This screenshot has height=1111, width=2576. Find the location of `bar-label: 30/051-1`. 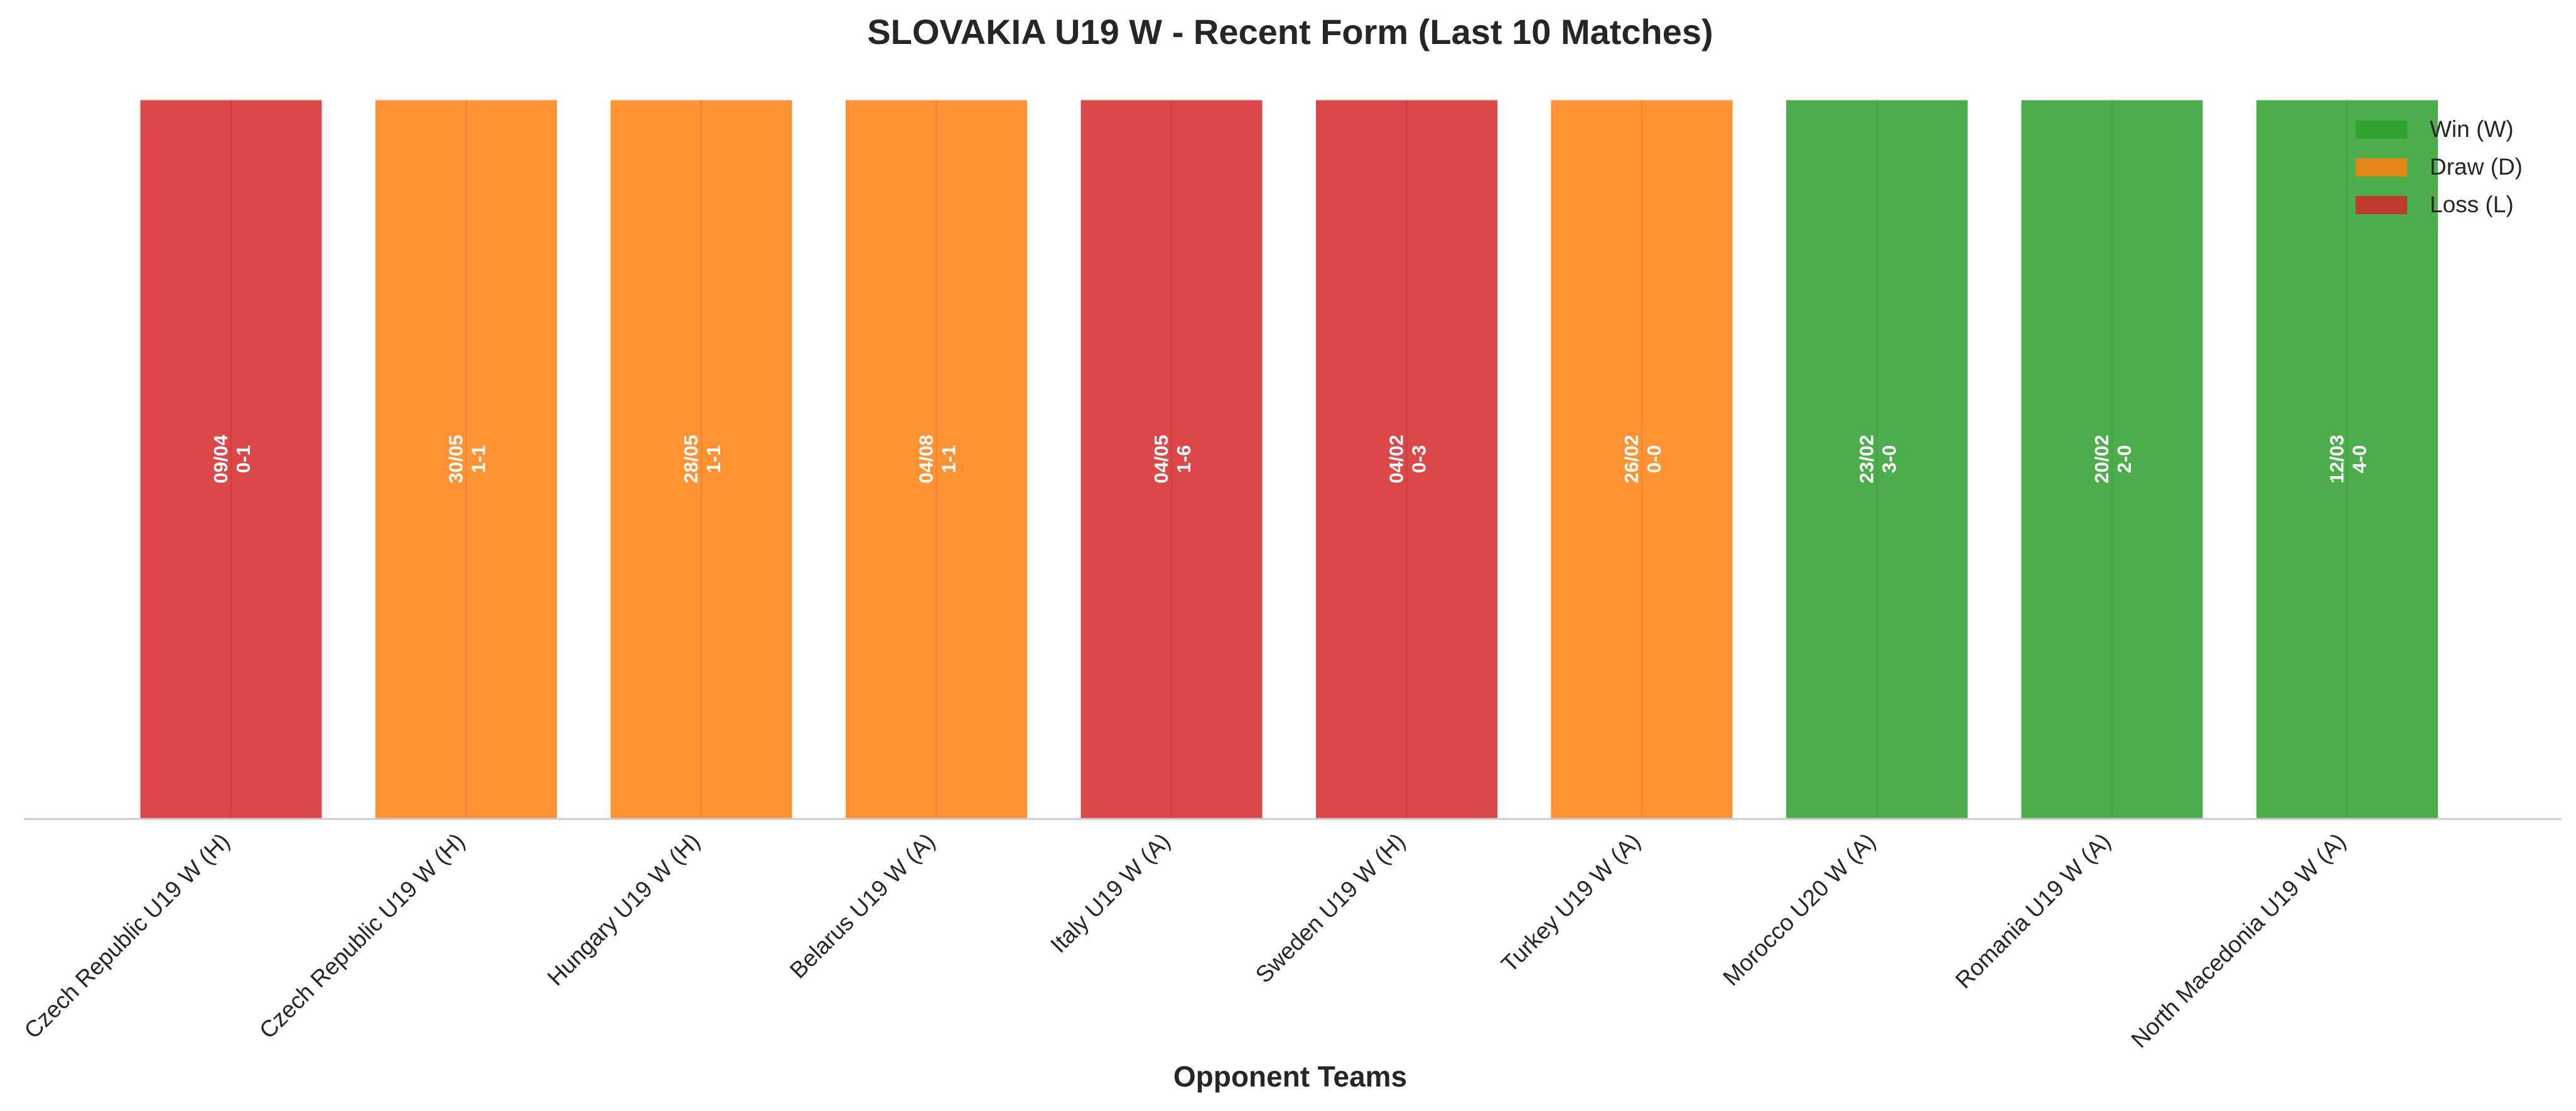

bar-label: 30/051-1 is located at coordinates (467, 460).